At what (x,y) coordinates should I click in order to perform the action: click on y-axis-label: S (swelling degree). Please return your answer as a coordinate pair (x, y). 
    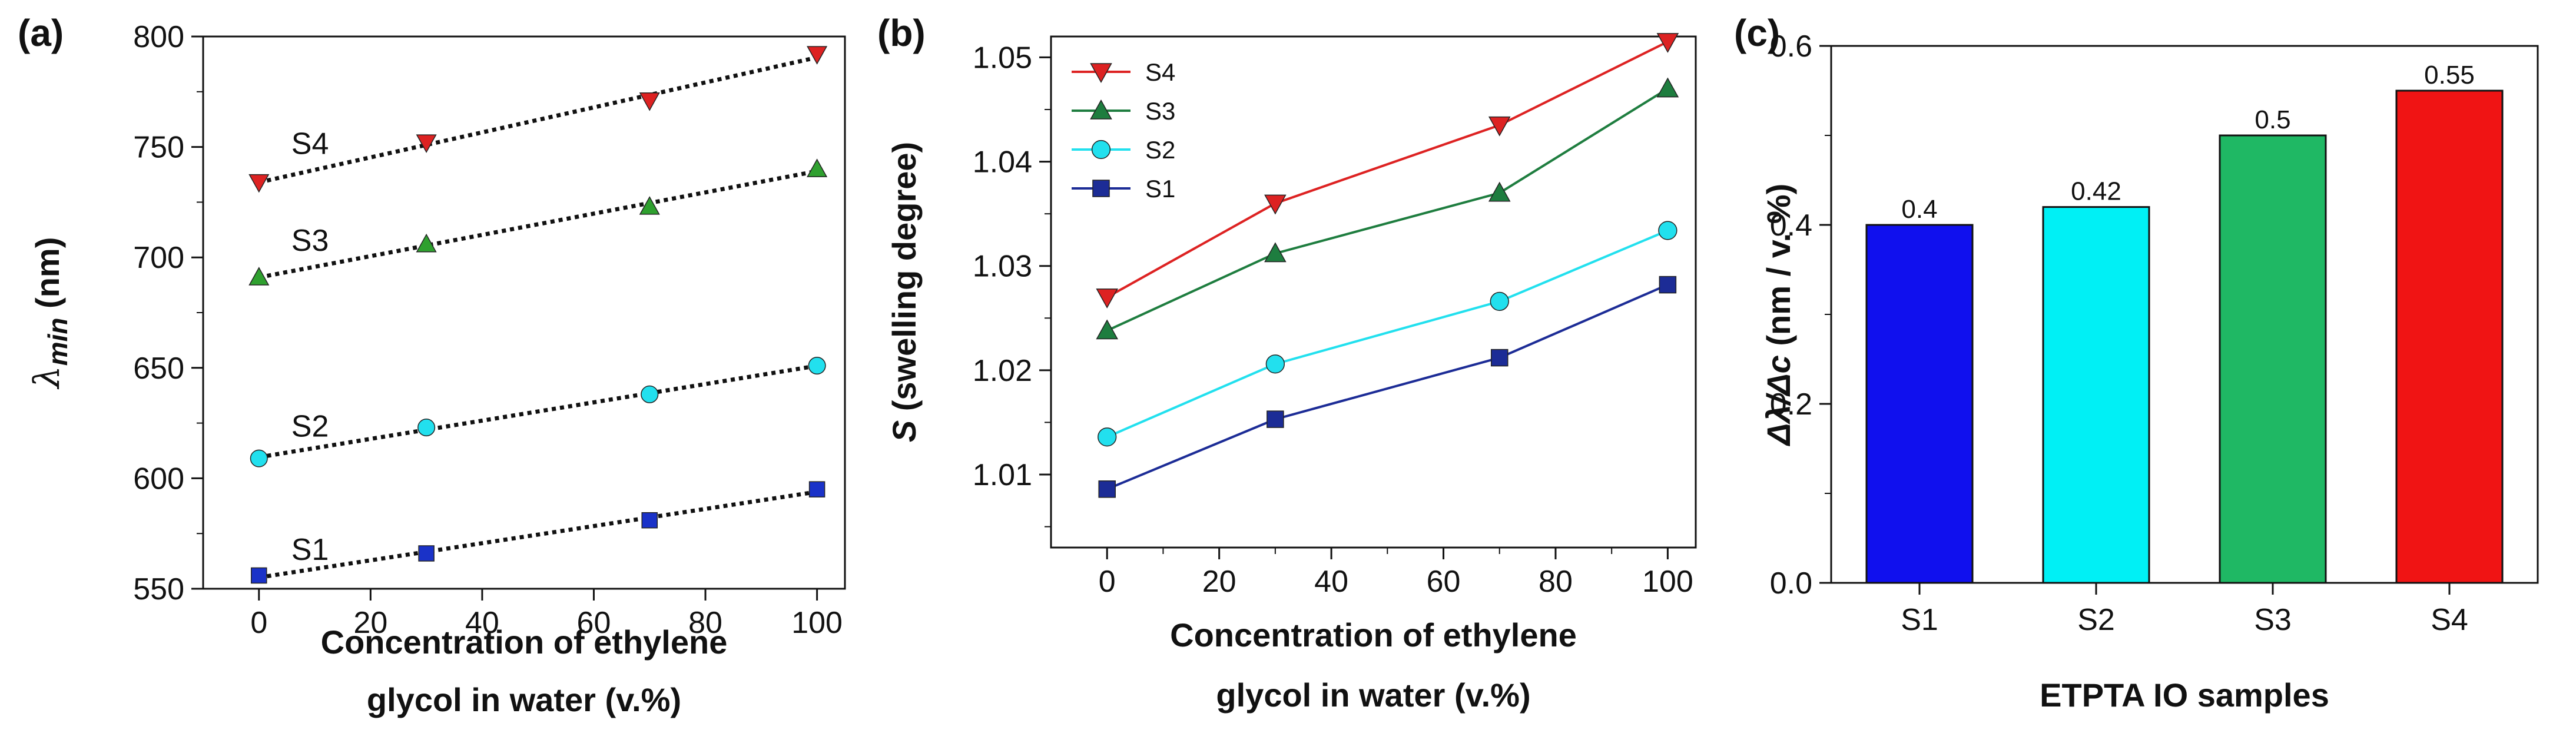
    Looking at the image, I should click on (904, 292).